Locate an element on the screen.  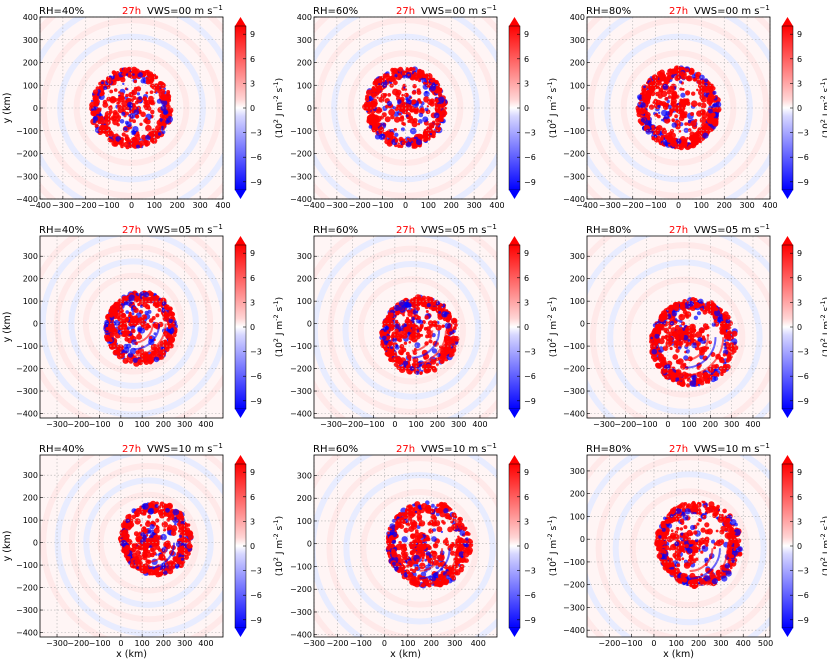
colorbar-label-part: (10 is located at coordinates (280, 130).